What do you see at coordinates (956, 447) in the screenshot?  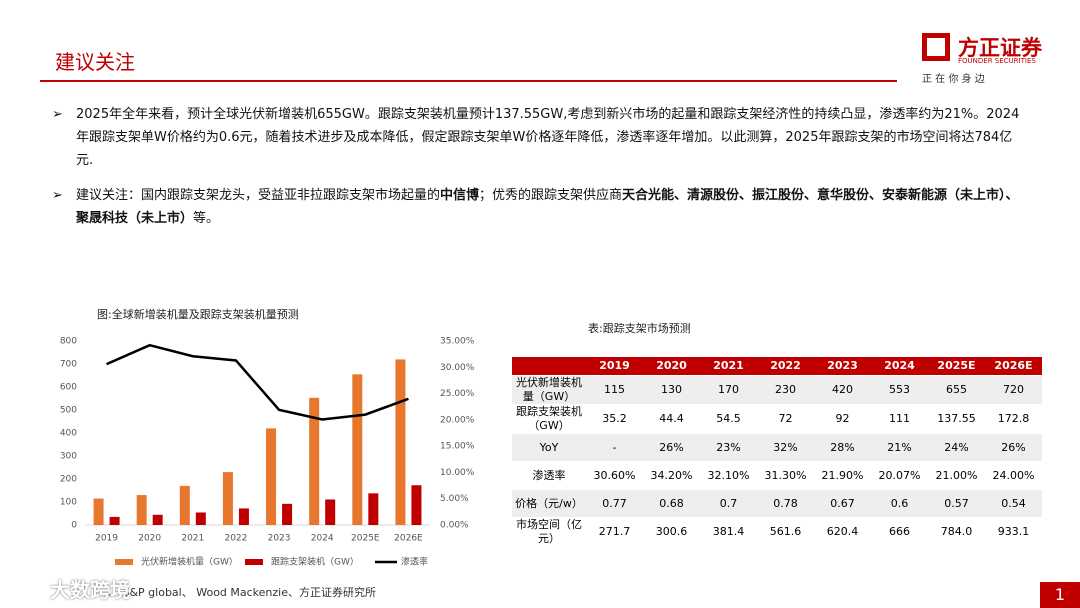 I see `table-cell: 24%` at bounding box center [956, 447].